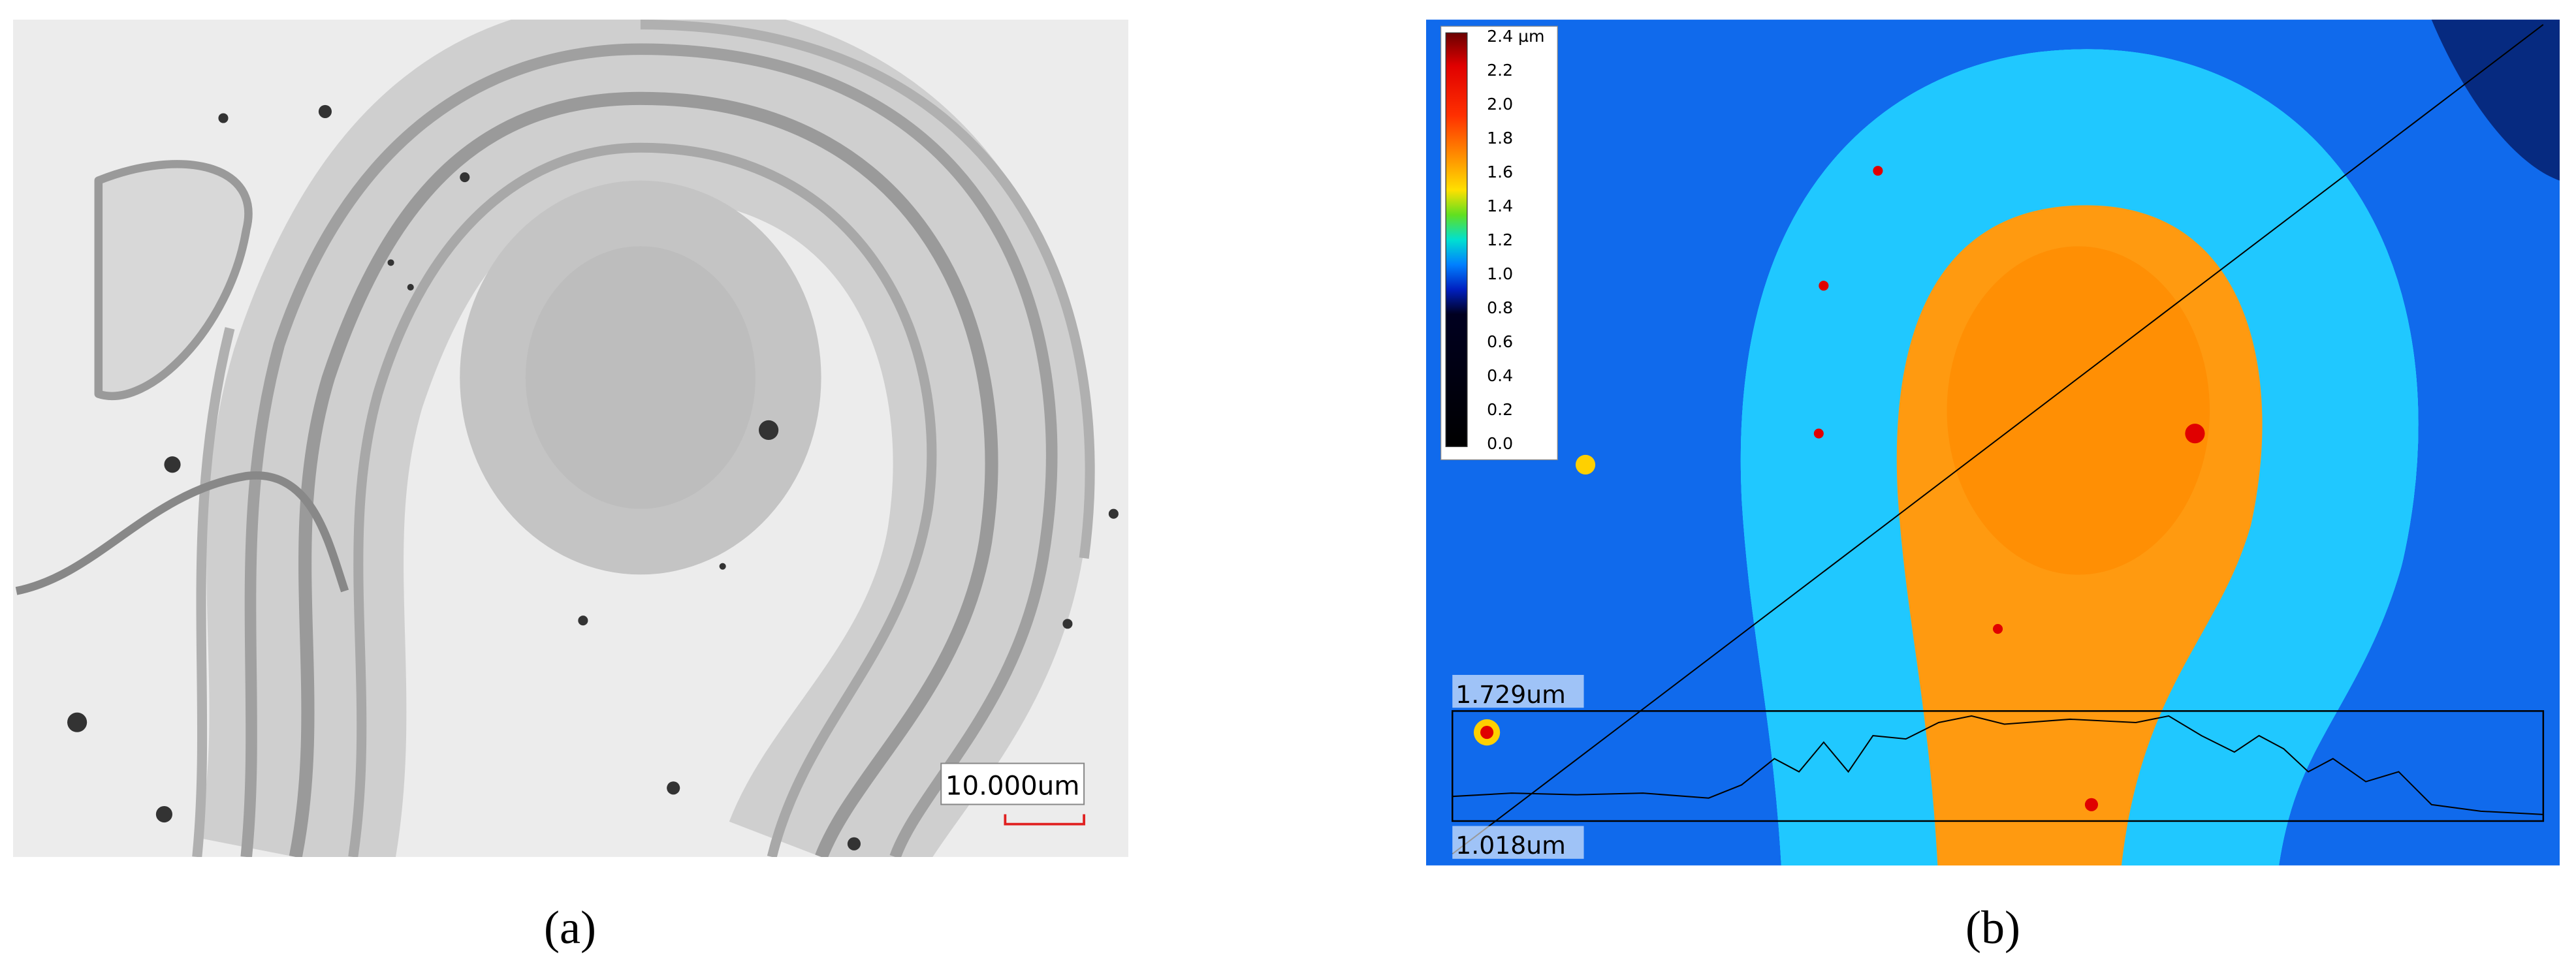 The image size is (2576, 966). I want to click on panel-label: (b), so click(1993, 927).